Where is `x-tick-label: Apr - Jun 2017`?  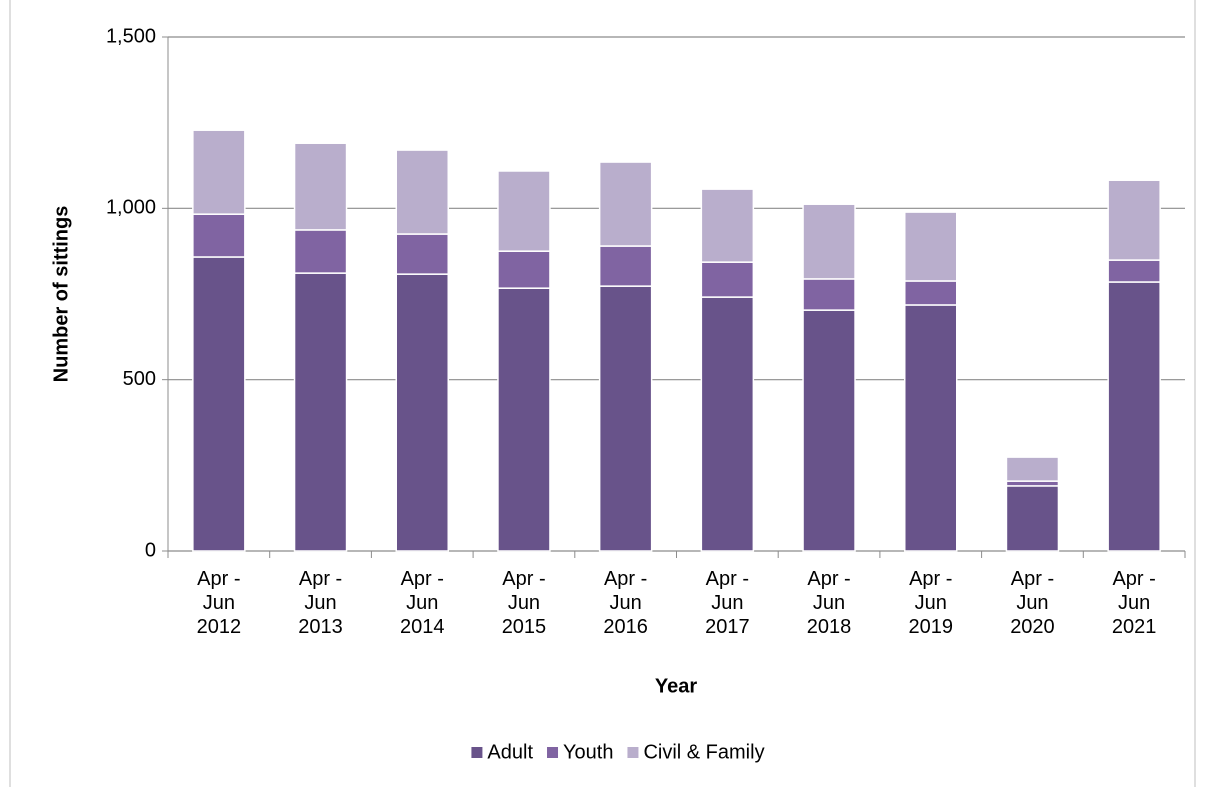
x-tick-label: Apr - Jun 2017 is located at coordinates (727, 603).